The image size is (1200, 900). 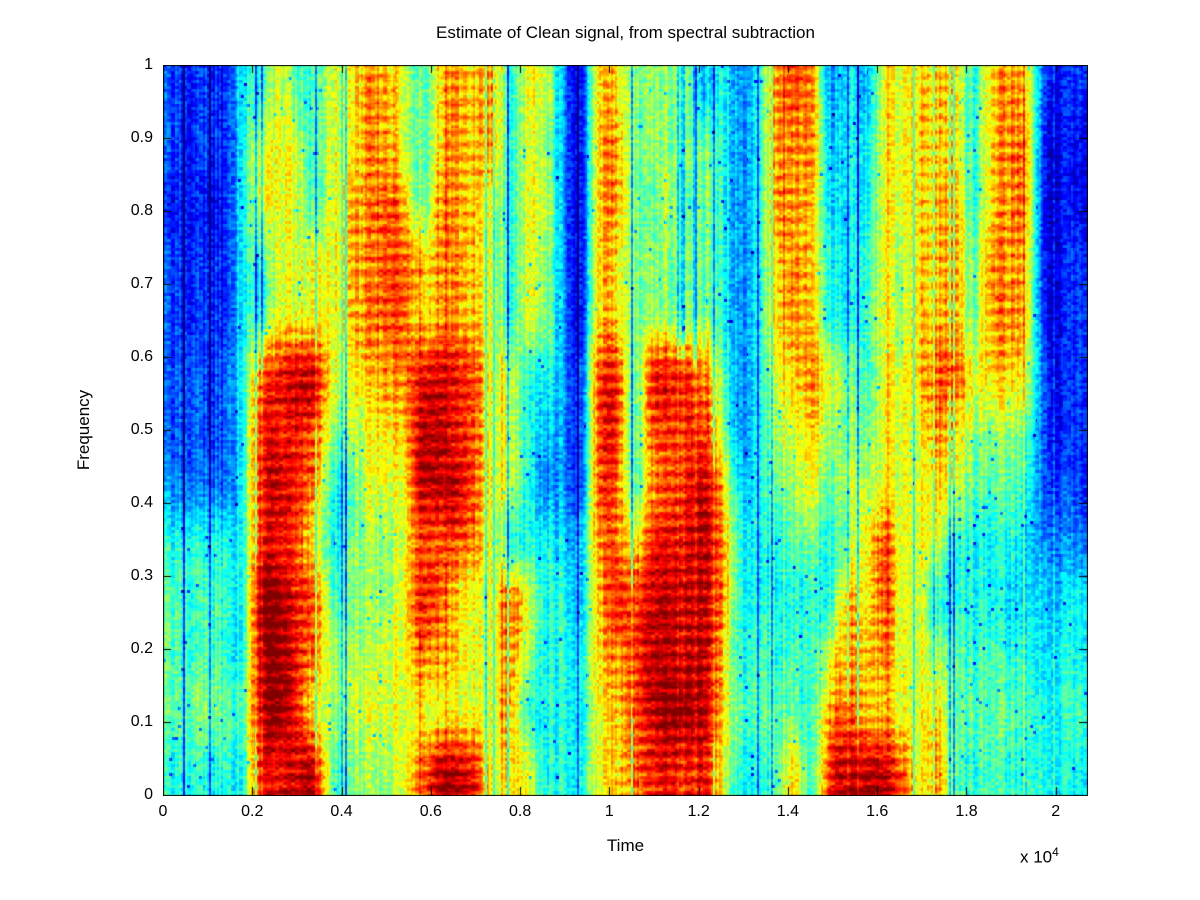 I want to click on y-axis-label: Frequency, so click(x=83, y=430).